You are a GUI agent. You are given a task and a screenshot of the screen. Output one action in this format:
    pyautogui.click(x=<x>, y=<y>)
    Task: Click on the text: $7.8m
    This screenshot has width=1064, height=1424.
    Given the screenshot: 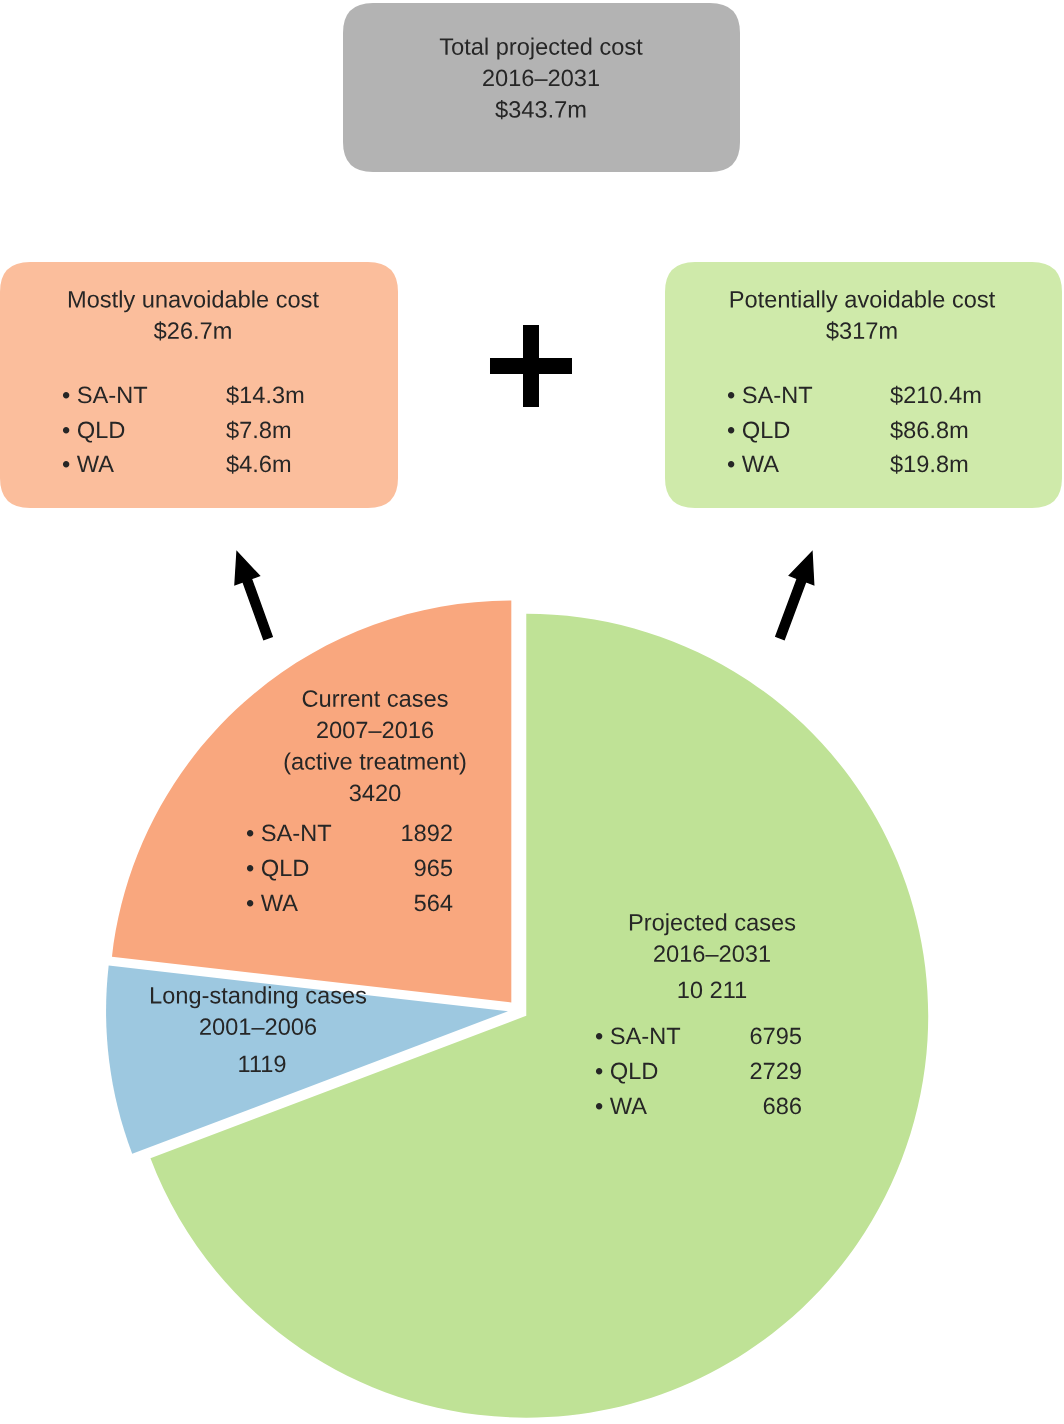 What is the action you would take?
    pyautogui.click(x=258, y=430)
    